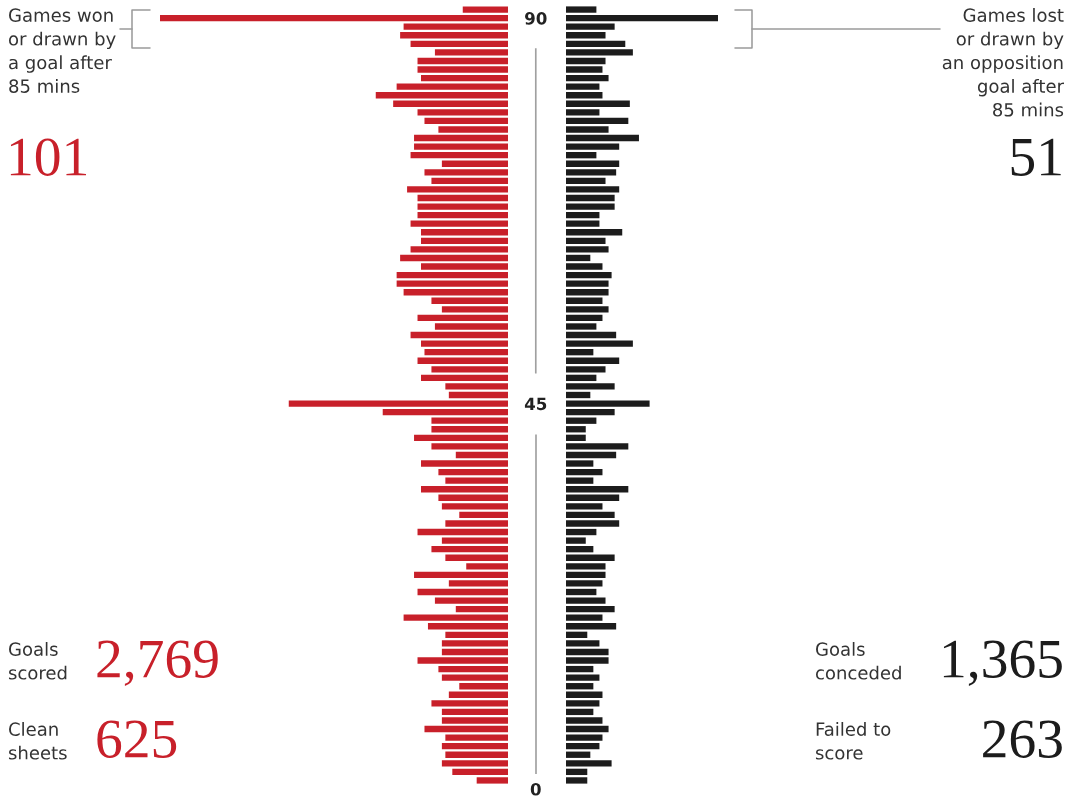  I want to click on text: 101, so click(48, 157).